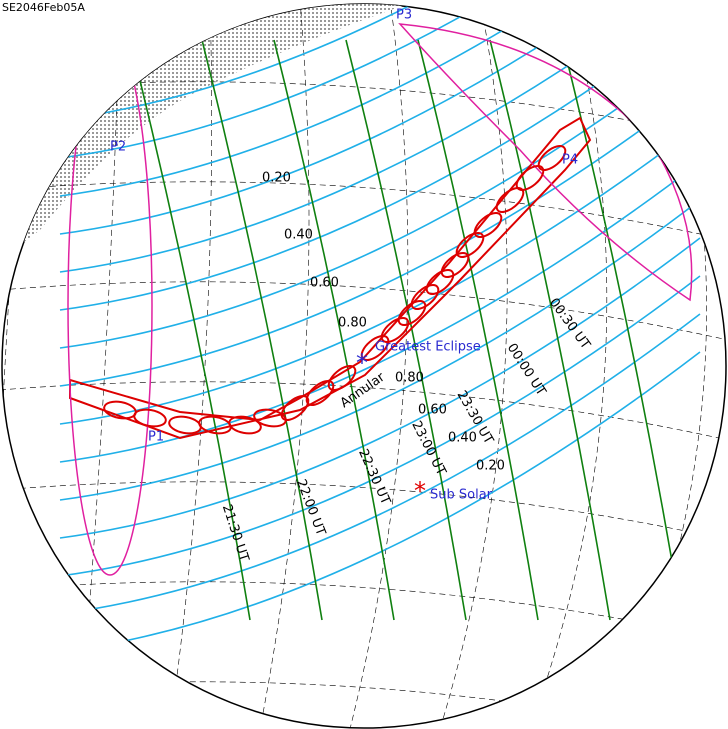  Describe the element at coordinates (404, 15) in the screenshot. I see `contact-point: P3` at that location.